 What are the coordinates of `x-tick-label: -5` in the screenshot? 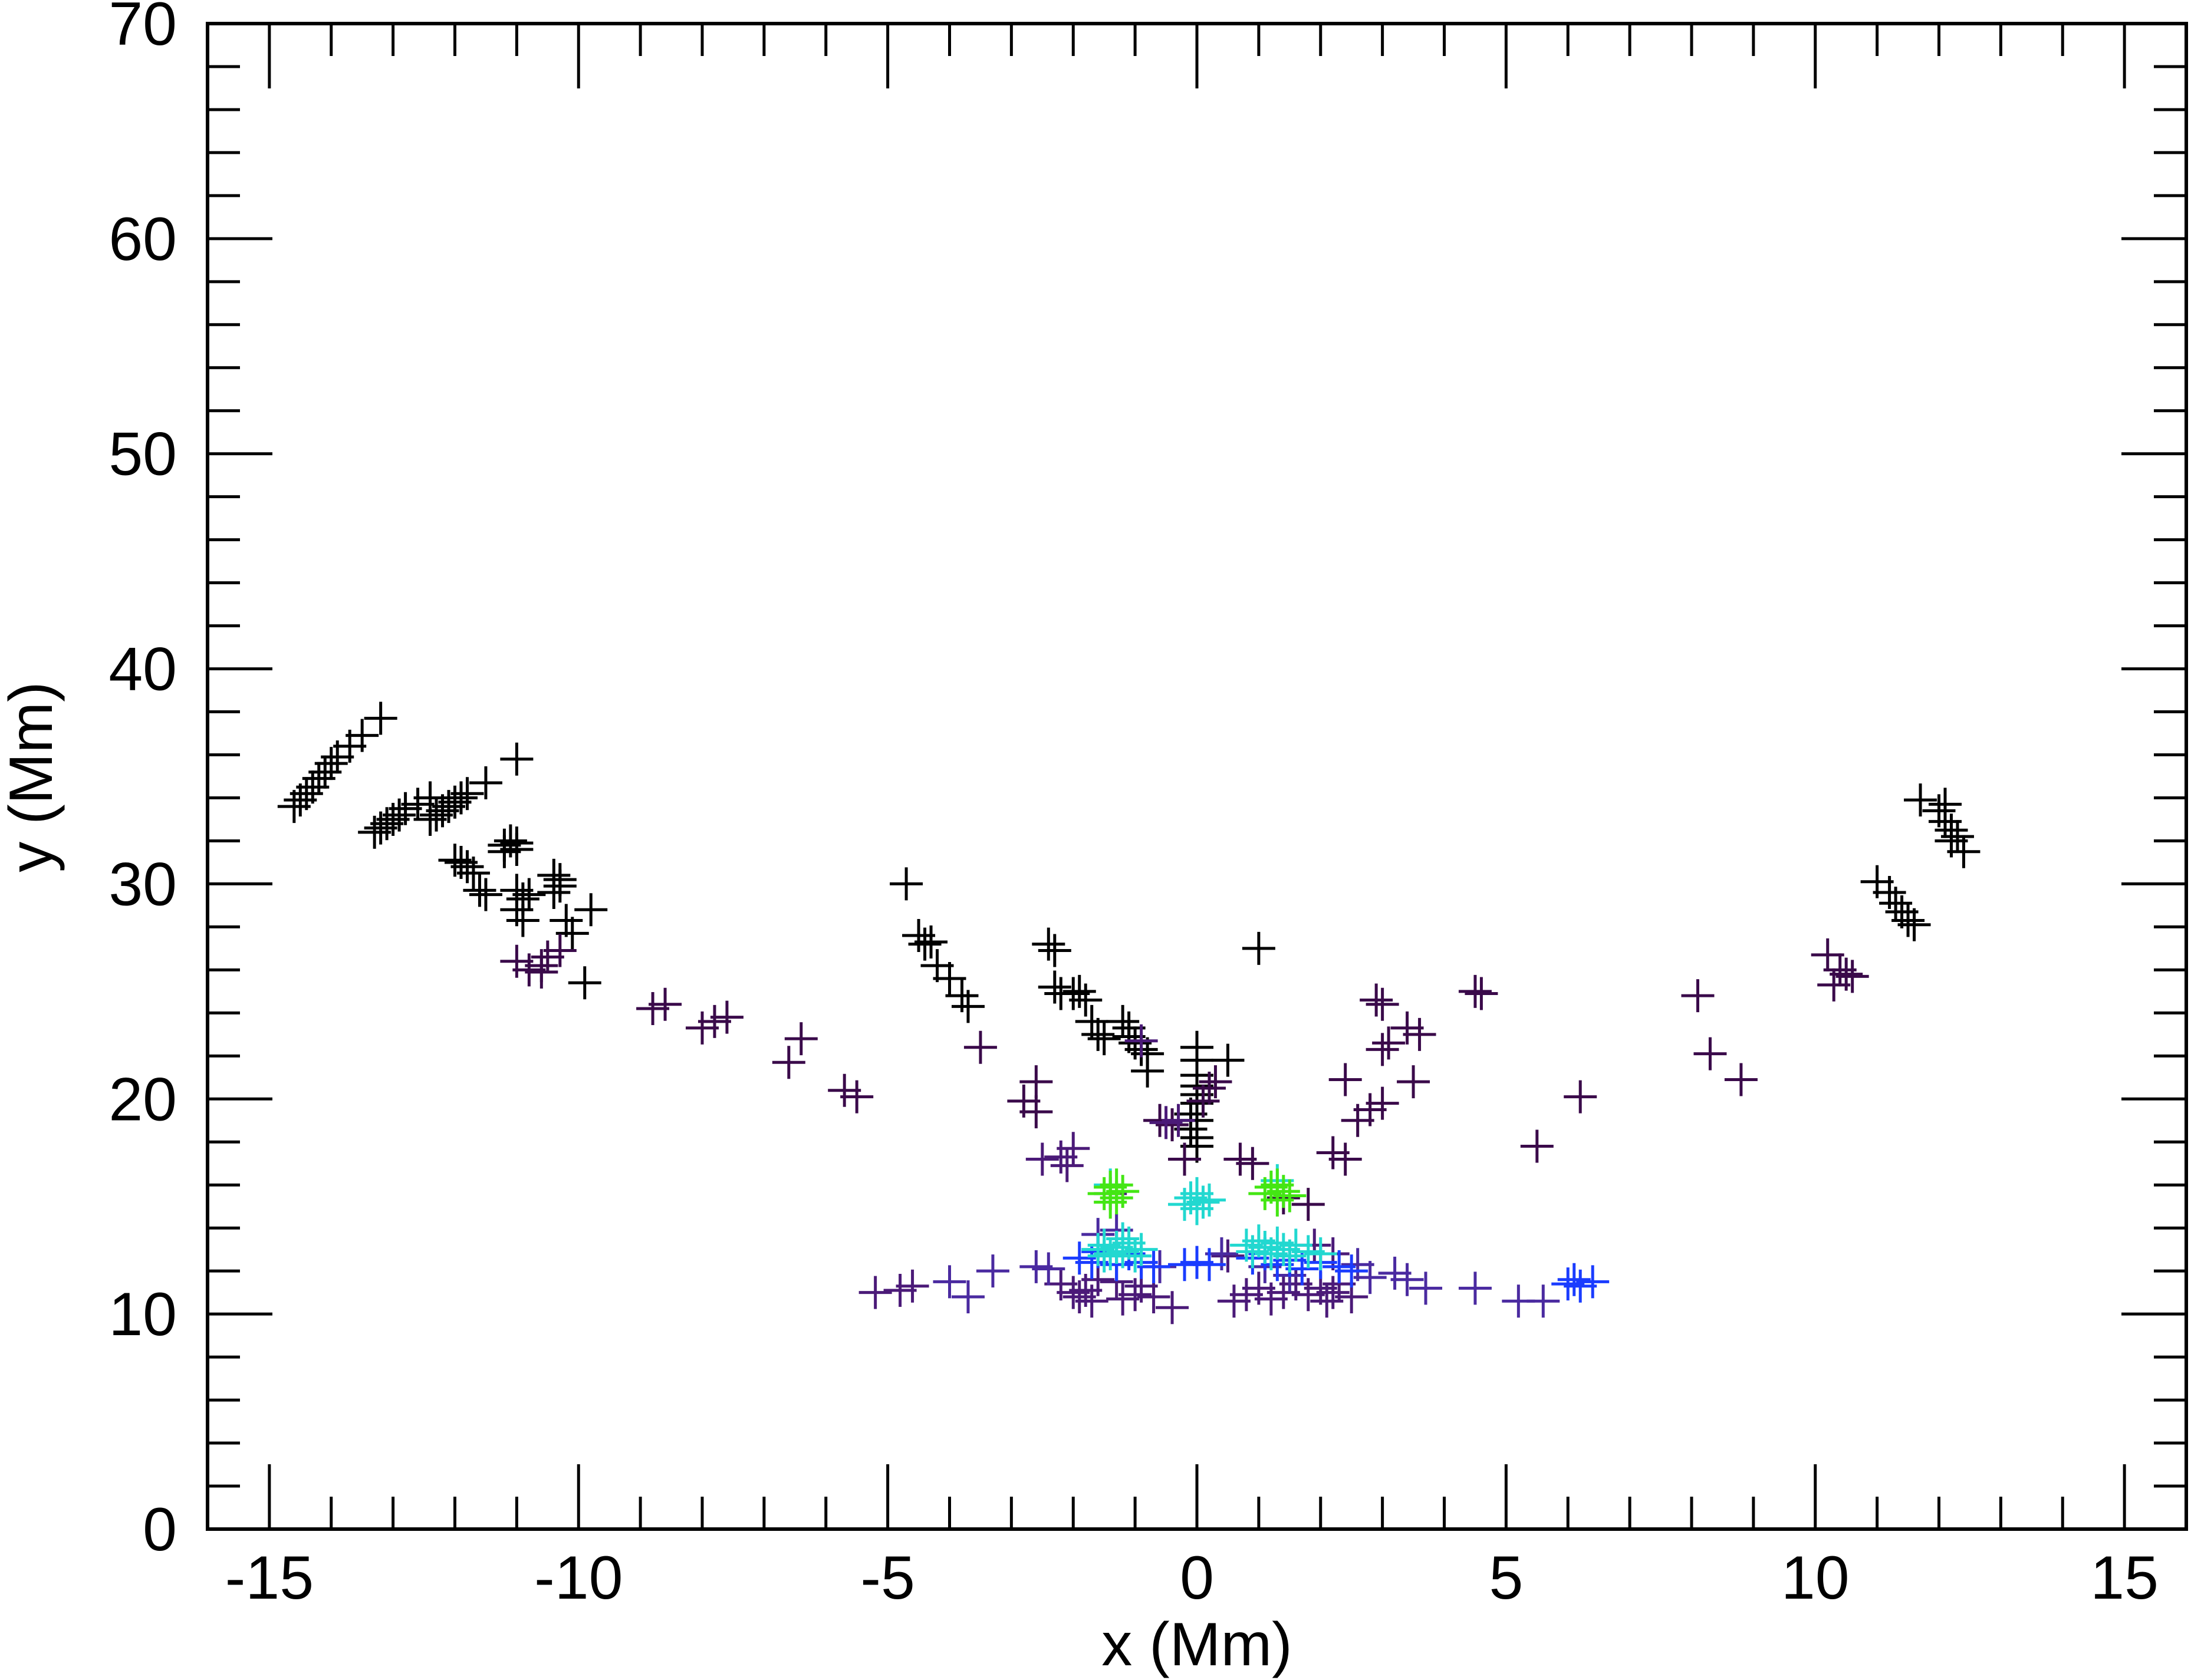 It's located at (887, 1578).